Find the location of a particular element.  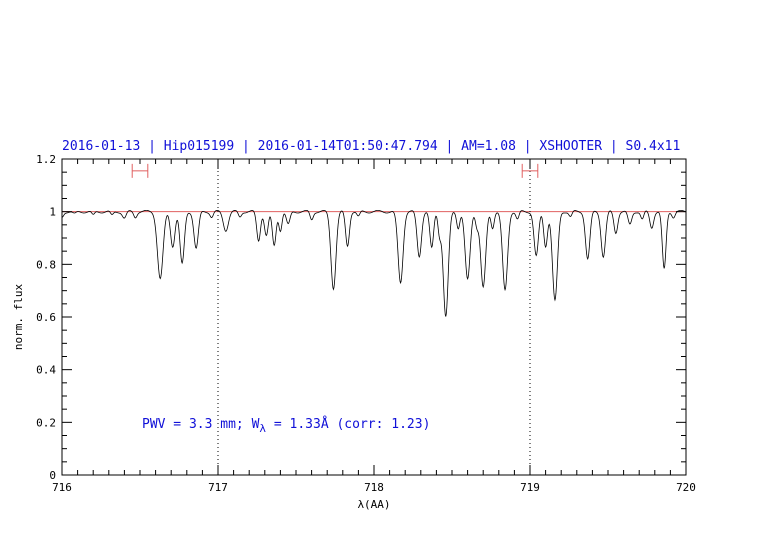

pwv-annotation: PWV = 3.3 mm; Wλ = 1.33Å (corr: 1.23) is located at coordinates (286, 425).